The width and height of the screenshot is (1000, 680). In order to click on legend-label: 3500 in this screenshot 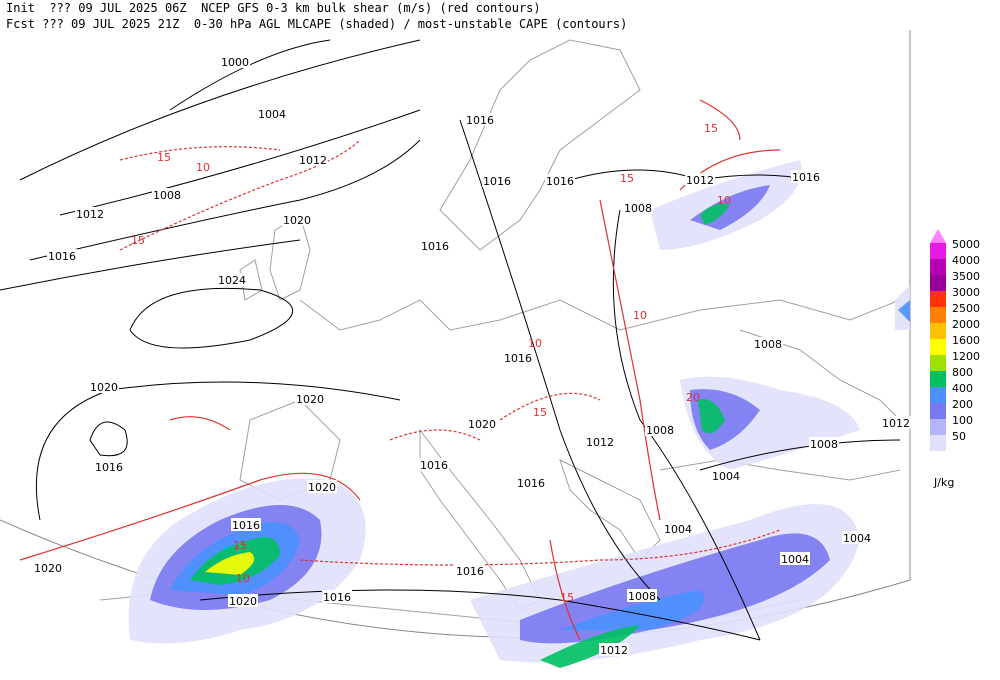, I will do `click(966, 276)`.